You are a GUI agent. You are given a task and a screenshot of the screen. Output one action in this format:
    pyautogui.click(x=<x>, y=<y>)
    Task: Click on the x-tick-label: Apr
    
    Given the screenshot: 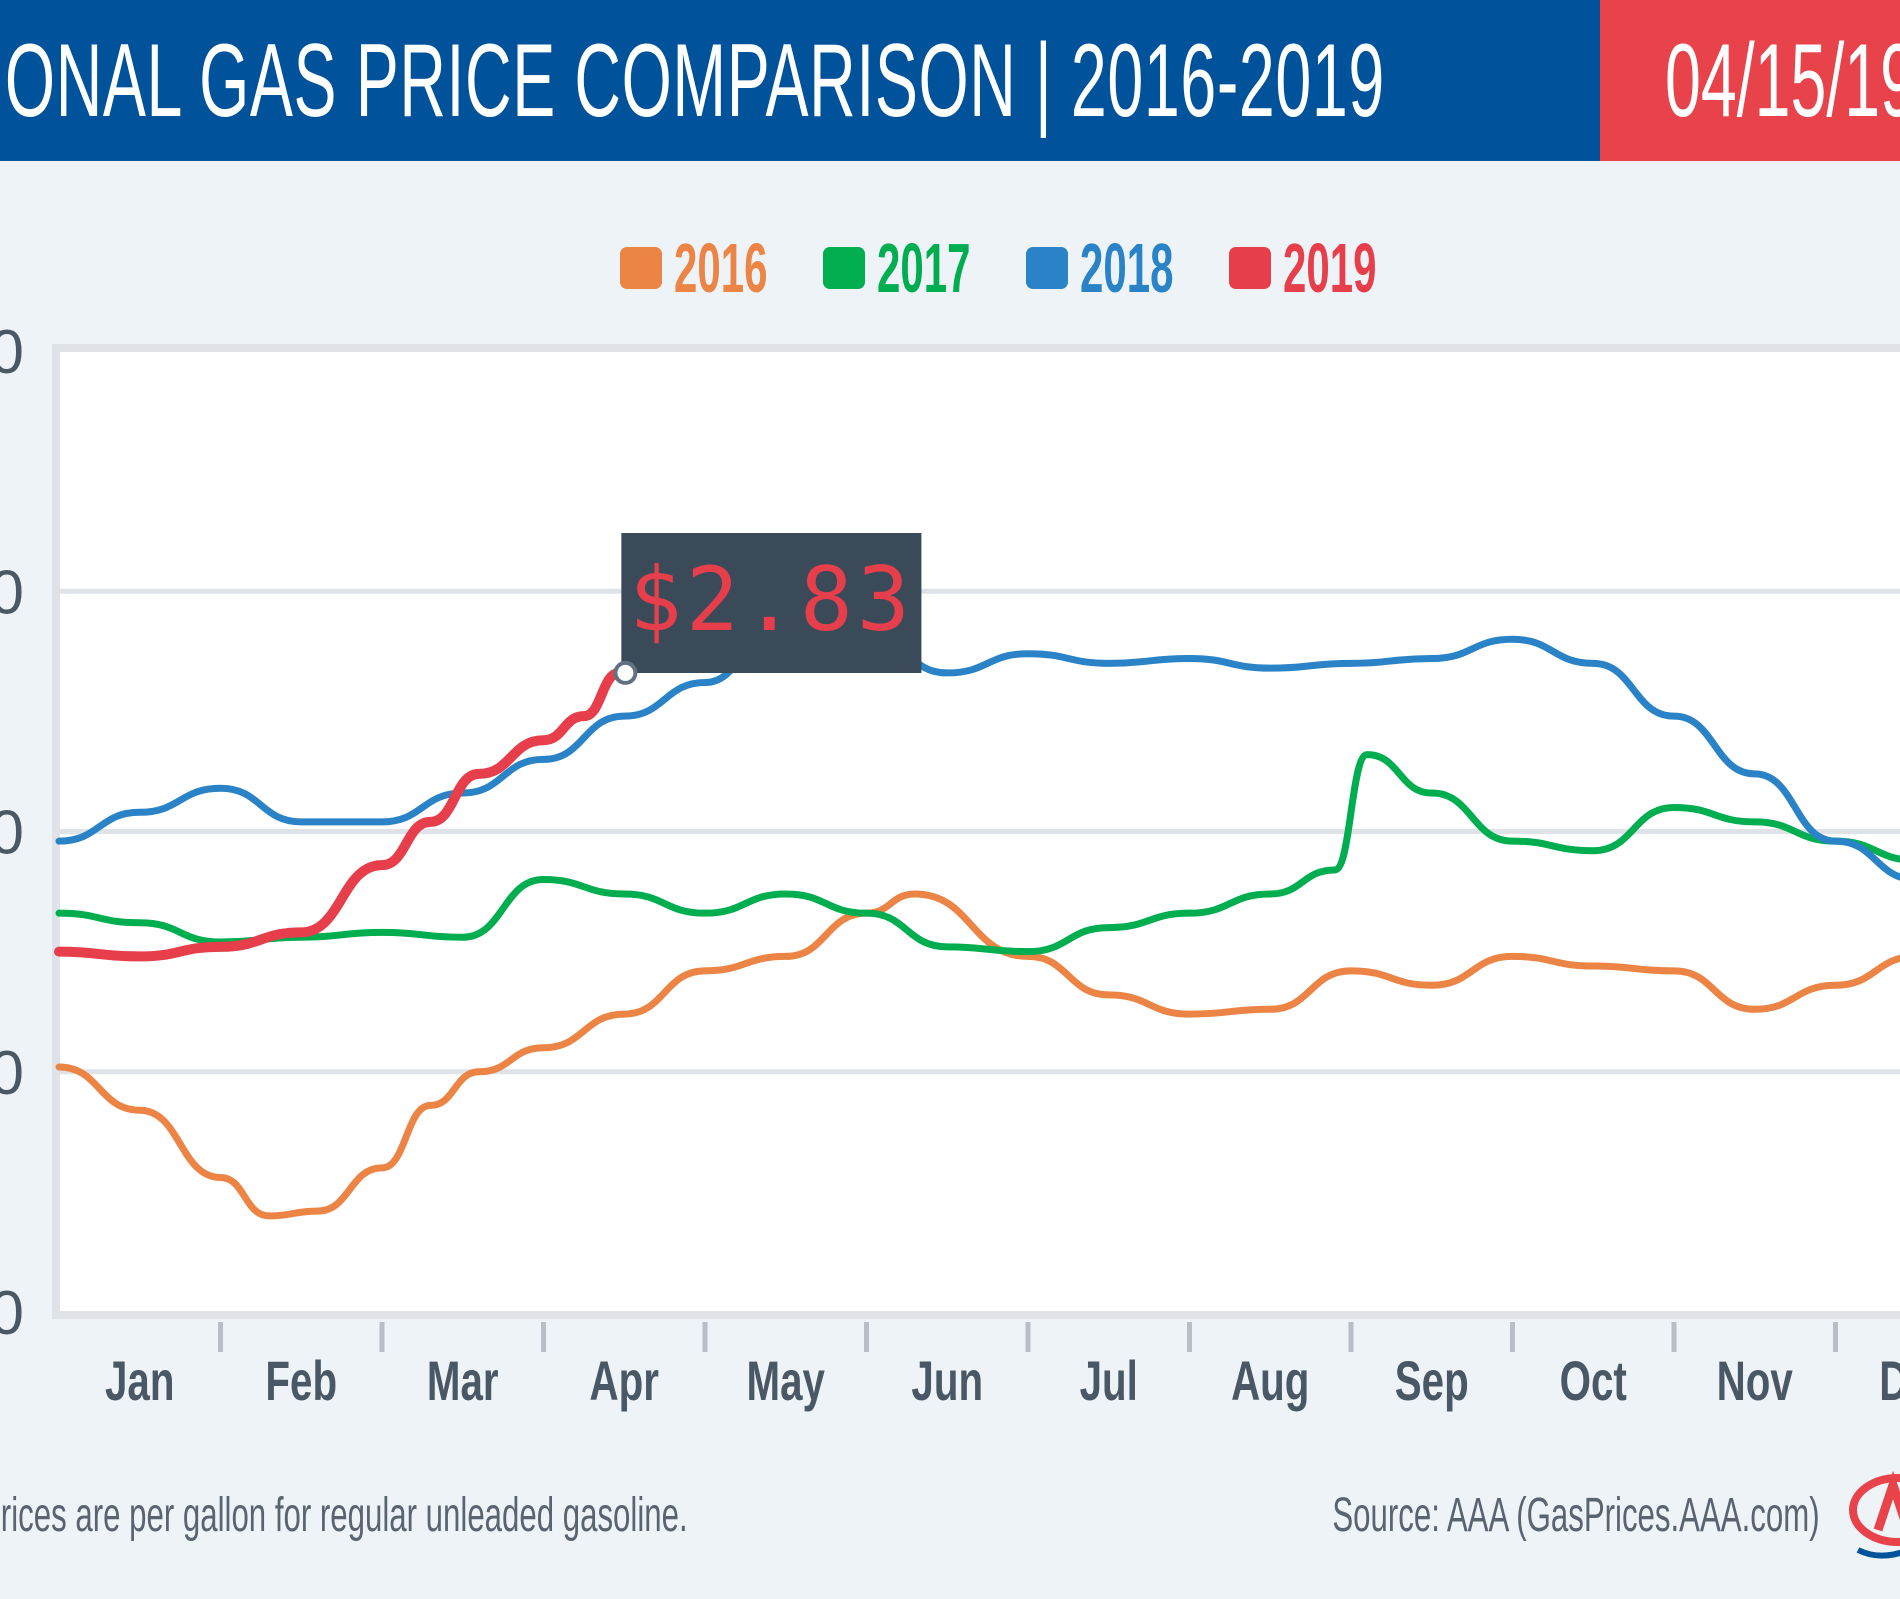 What is the action you would take?
    pyautogui.click(x=624, y=1382)
    